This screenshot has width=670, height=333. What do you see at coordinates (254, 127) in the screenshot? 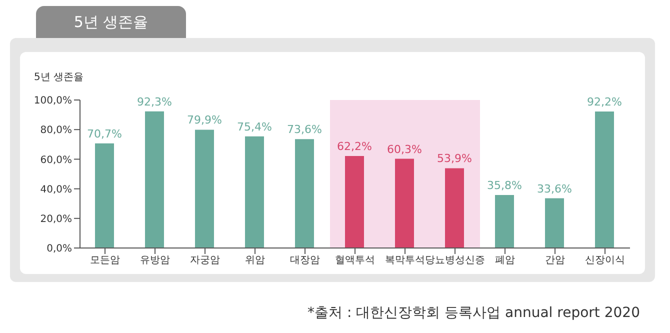
I see `data-label: 75,4%` at bounding box center [254, 127].